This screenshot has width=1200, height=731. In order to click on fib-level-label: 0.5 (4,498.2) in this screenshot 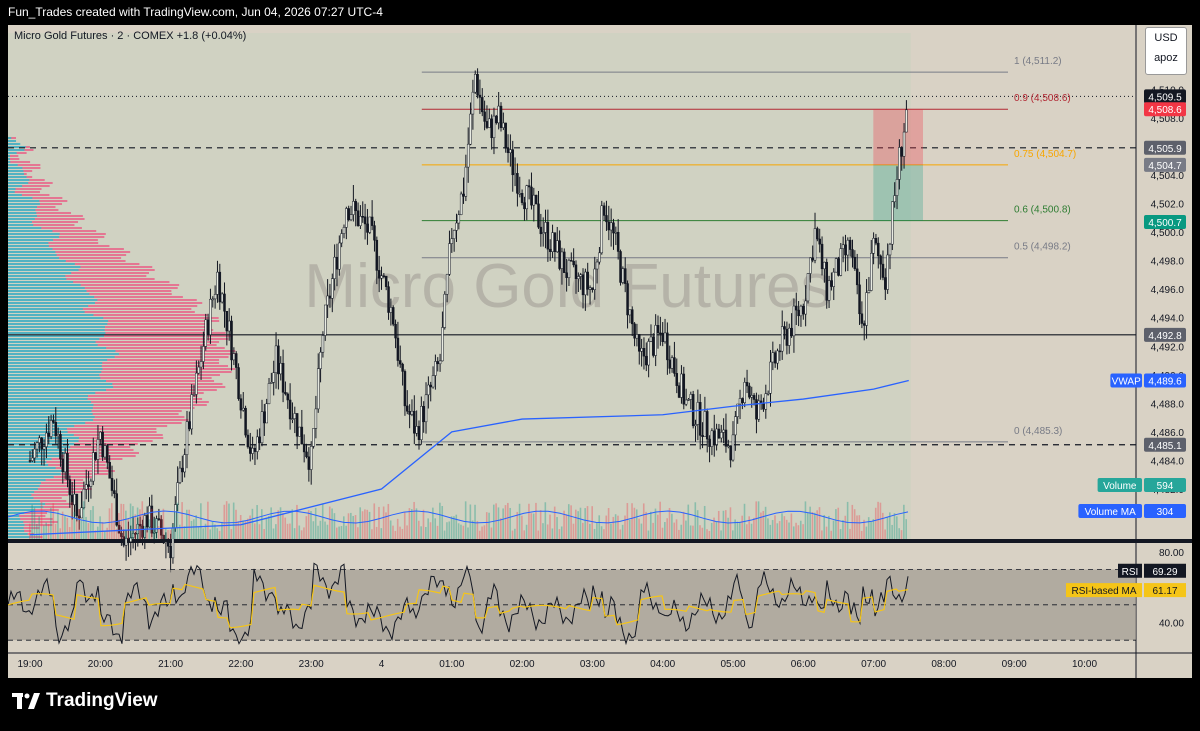, I will do `click(1042, 247)`.